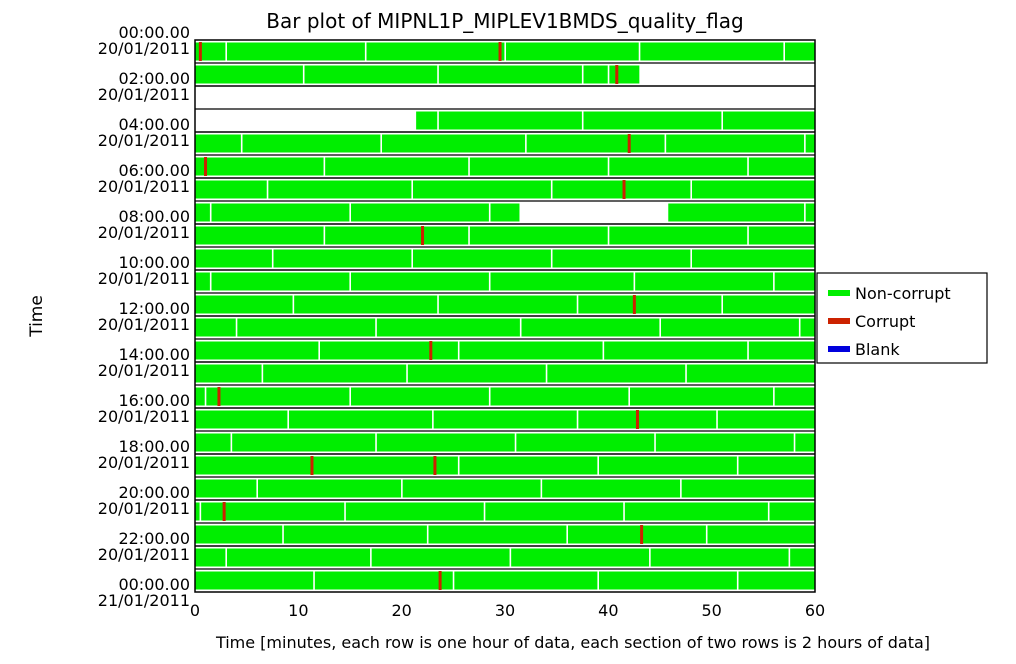 The width and height of the screenshot is (1016, 664). I want to click on y-tick-time: 08:00.00, so click(154, 216).